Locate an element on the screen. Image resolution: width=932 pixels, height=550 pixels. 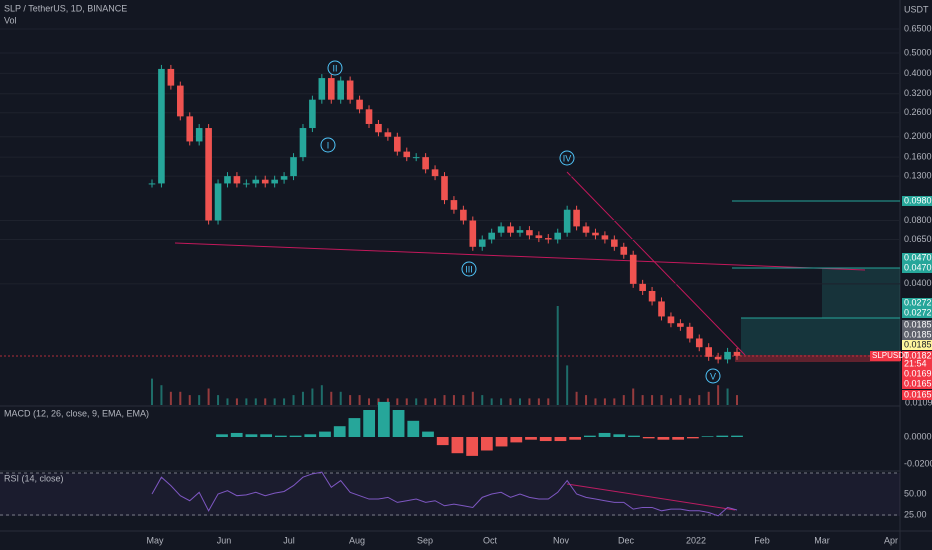
wave-label: V is located at coordinates (713, 376).